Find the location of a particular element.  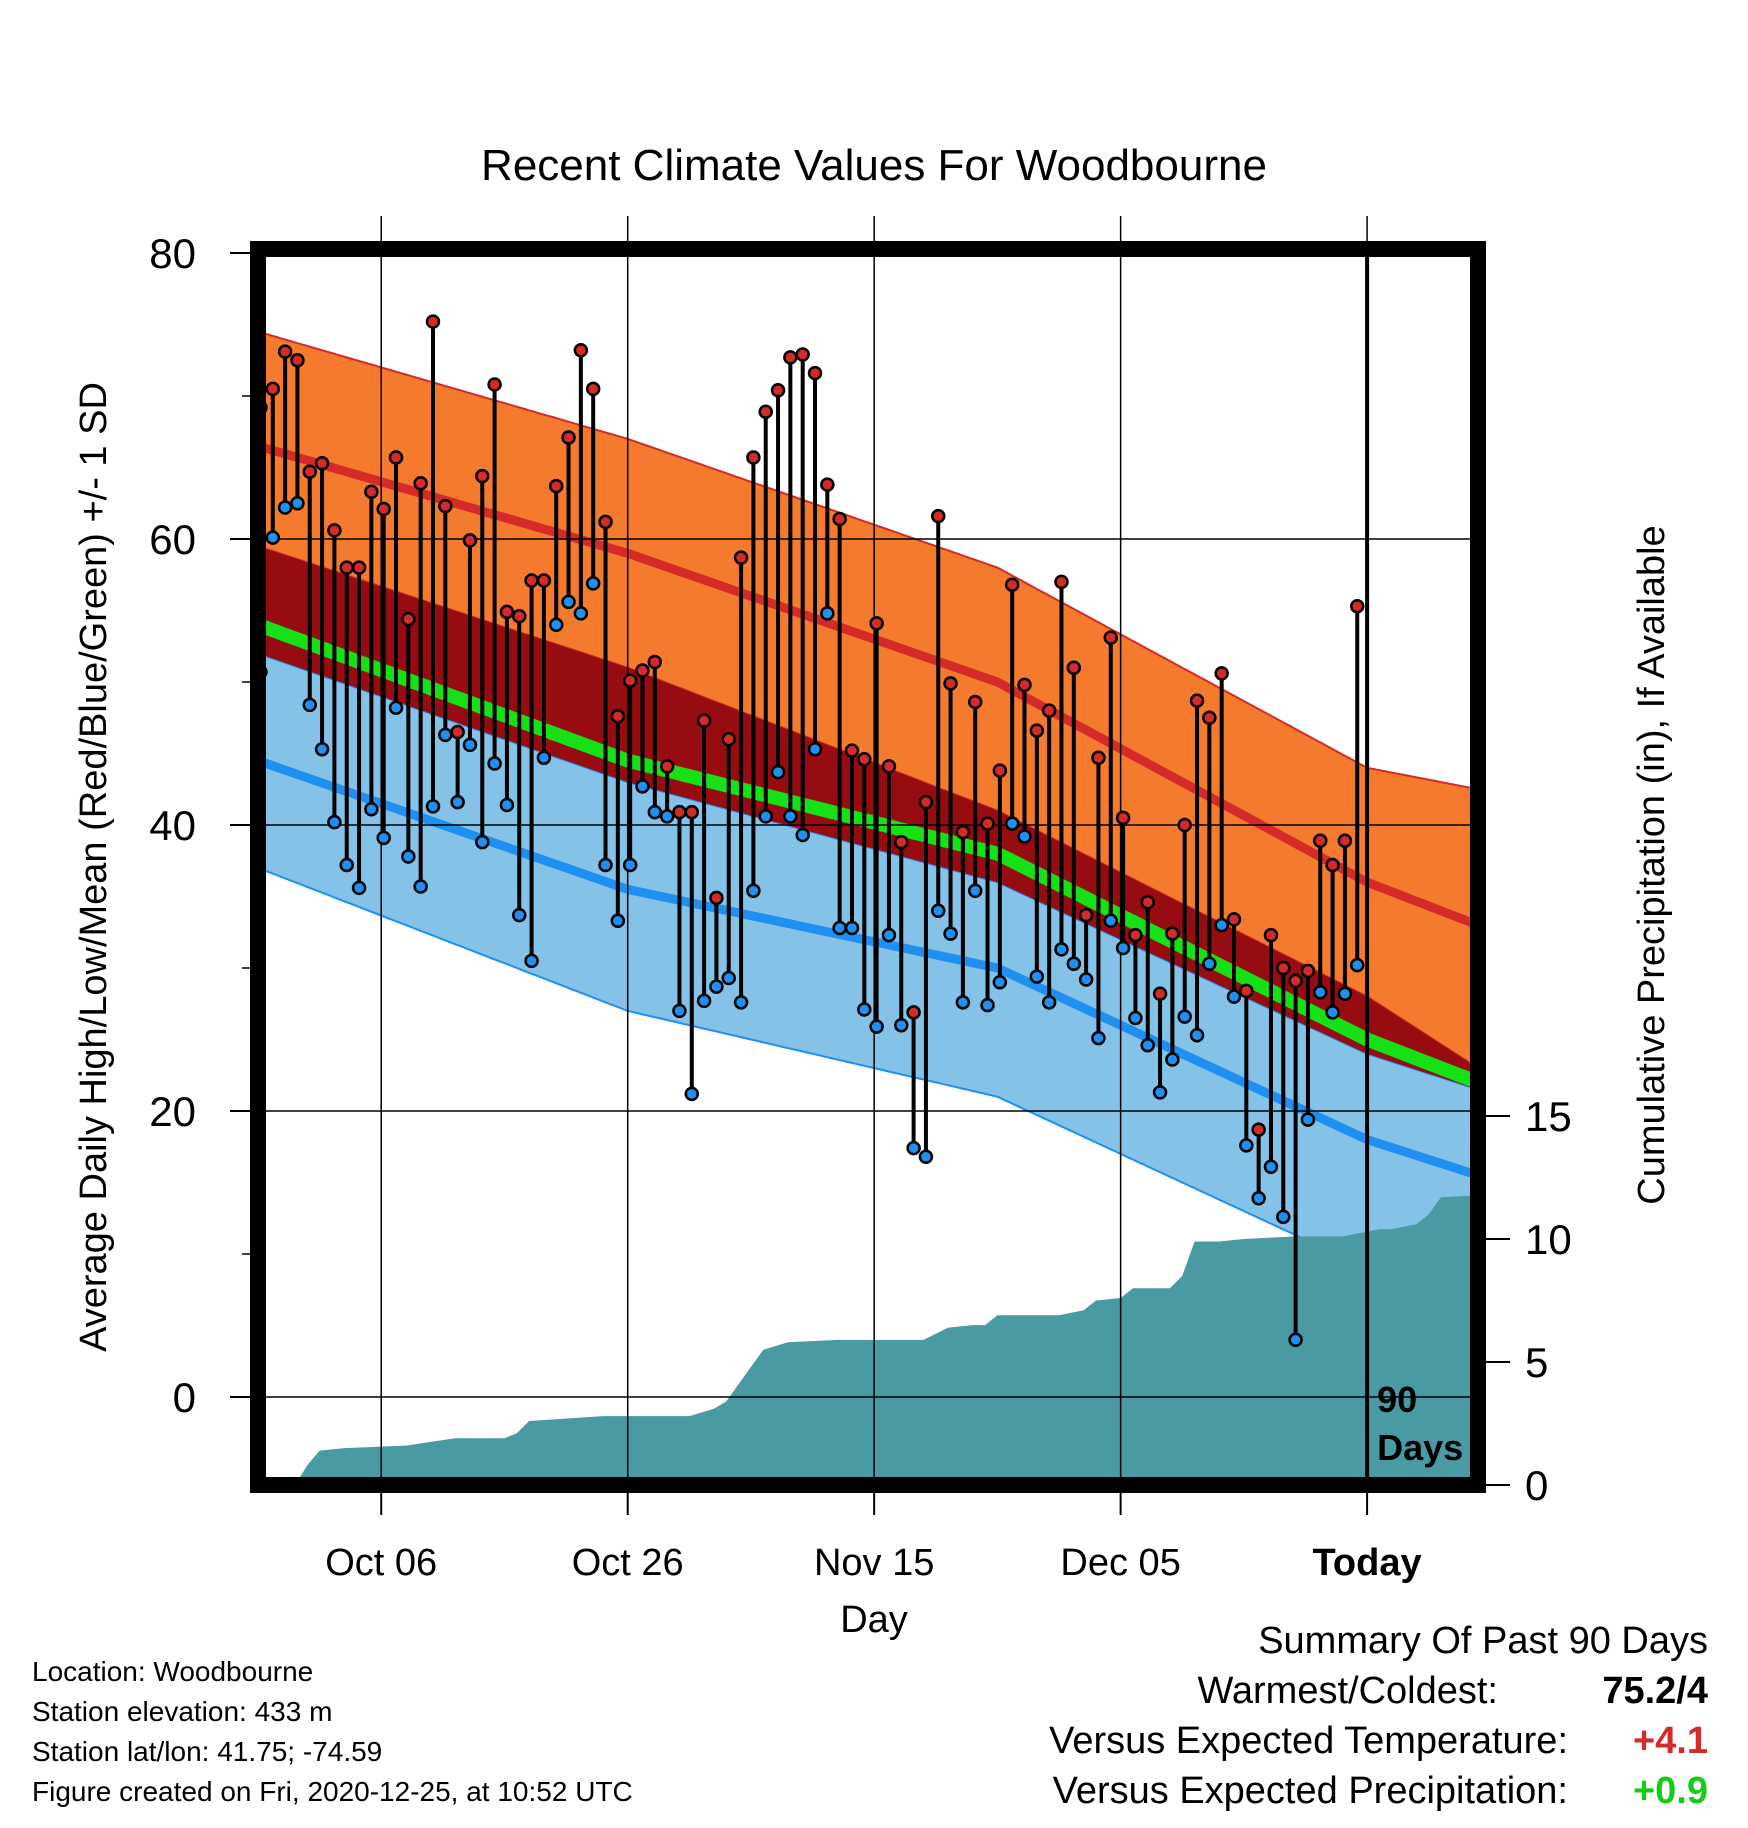

summary-precip-row: Versus Expected Precipitation: +0.9 is located at coordinates (1258, 1791).